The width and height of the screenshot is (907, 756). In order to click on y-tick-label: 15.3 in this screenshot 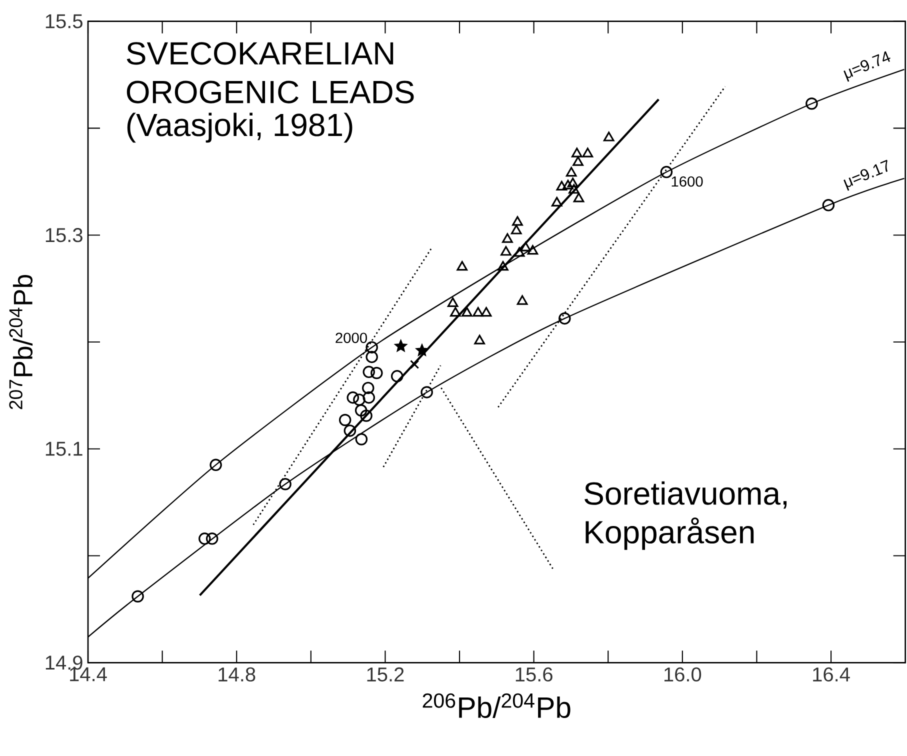, I will do `click(64, 235)`.